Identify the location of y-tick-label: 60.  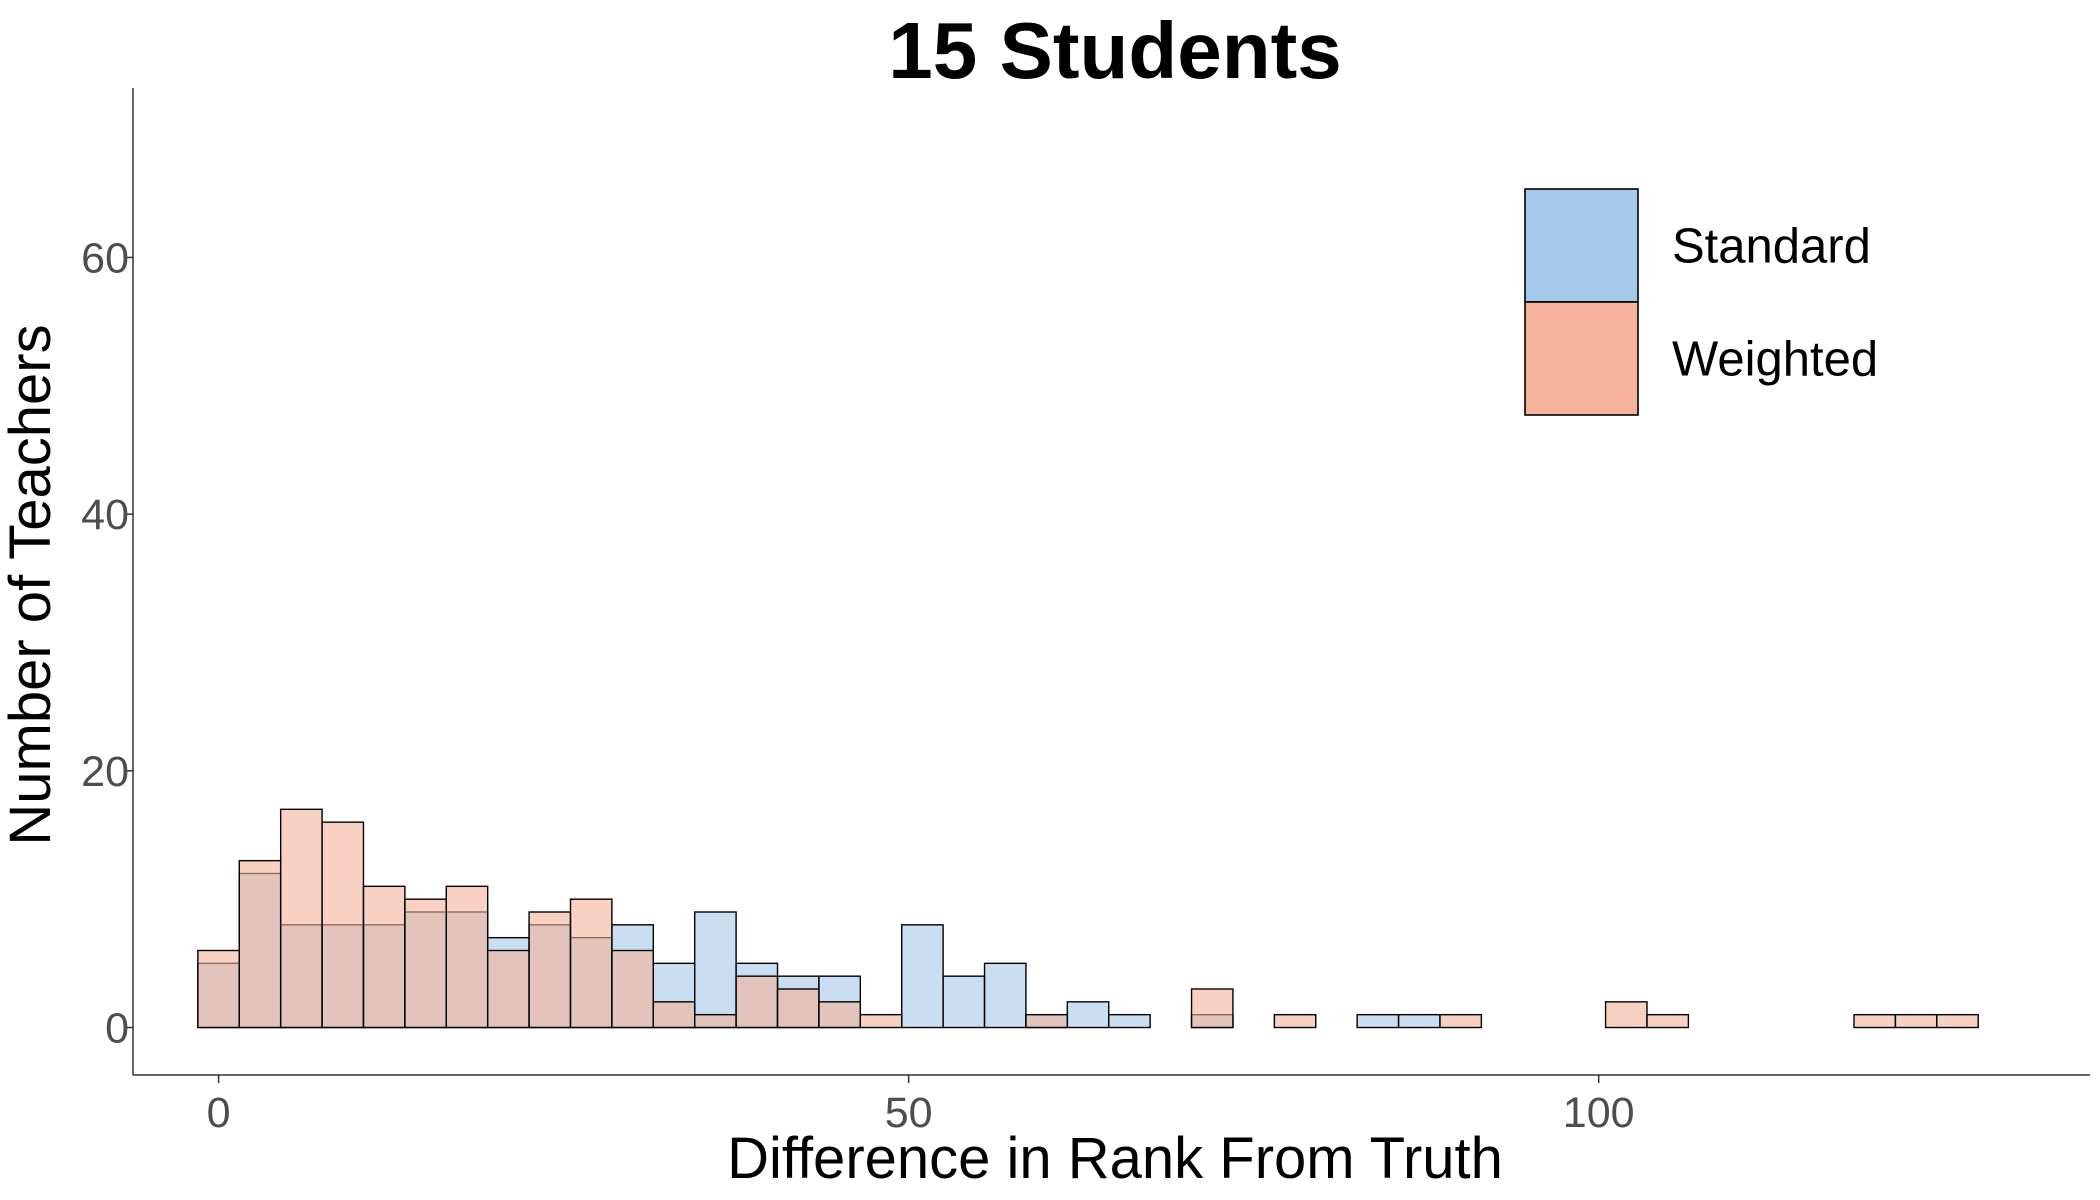
(105, 258).